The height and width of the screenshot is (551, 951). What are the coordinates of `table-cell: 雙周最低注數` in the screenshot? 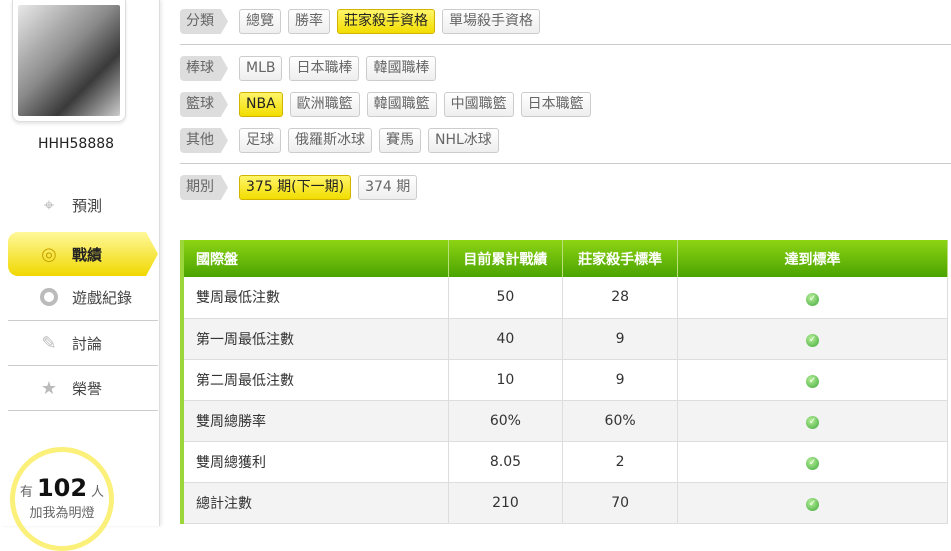 It's located at (315, 298).